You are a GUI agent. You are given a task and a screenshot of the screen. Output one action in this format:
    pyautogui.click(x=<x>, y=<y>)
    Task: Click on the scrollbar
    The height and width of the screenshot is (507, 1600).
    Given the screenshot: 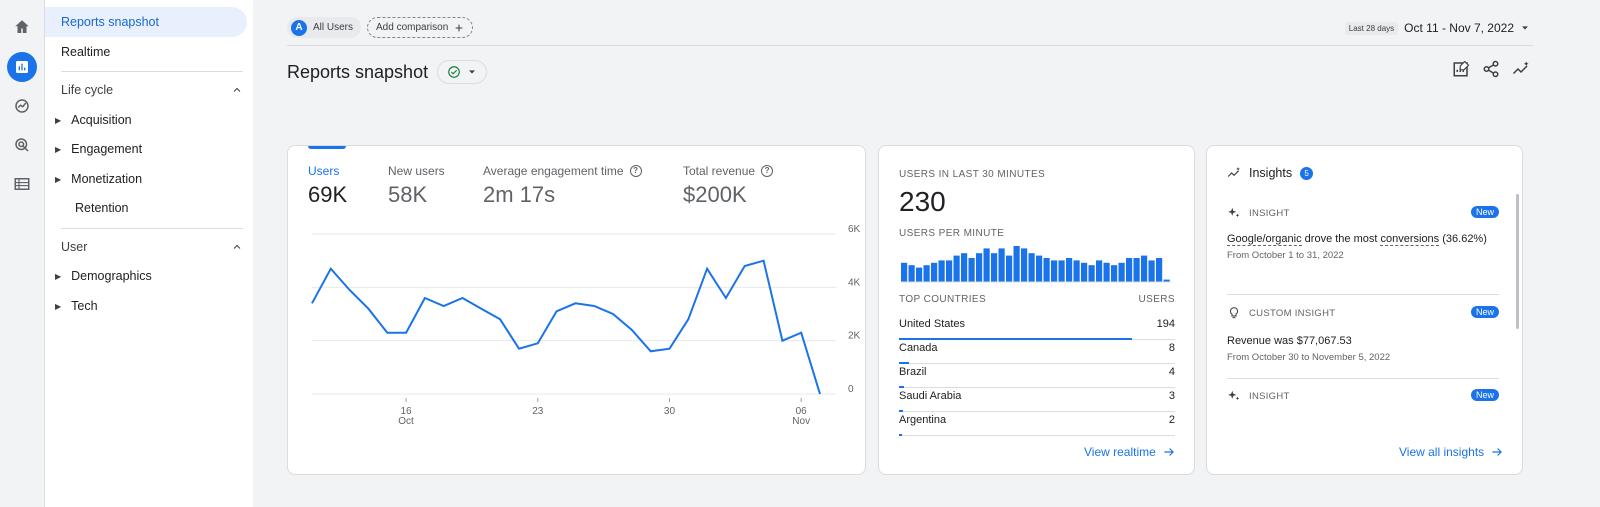 What is the action you would take?
    pyautogui.click(x=1517, y=261)
    